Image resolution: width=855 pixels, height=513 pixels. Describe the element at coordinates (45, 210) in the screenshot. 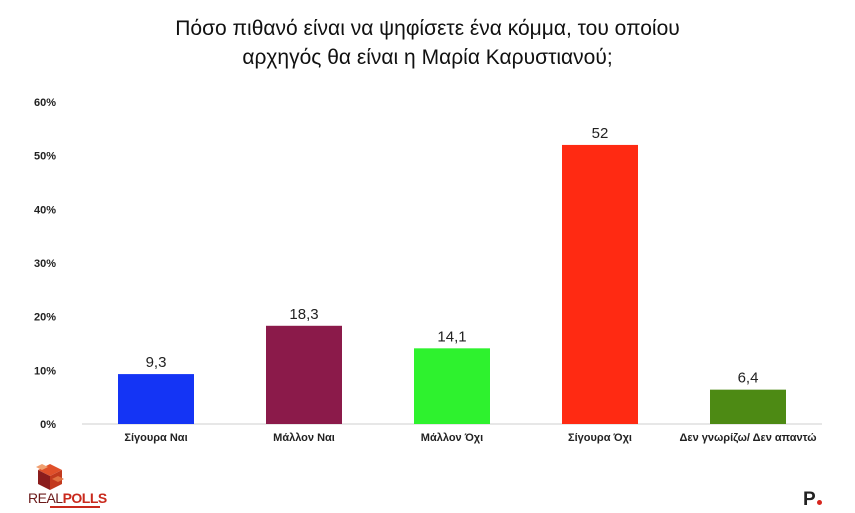

I see `y-tick-label: 40%` at that location.